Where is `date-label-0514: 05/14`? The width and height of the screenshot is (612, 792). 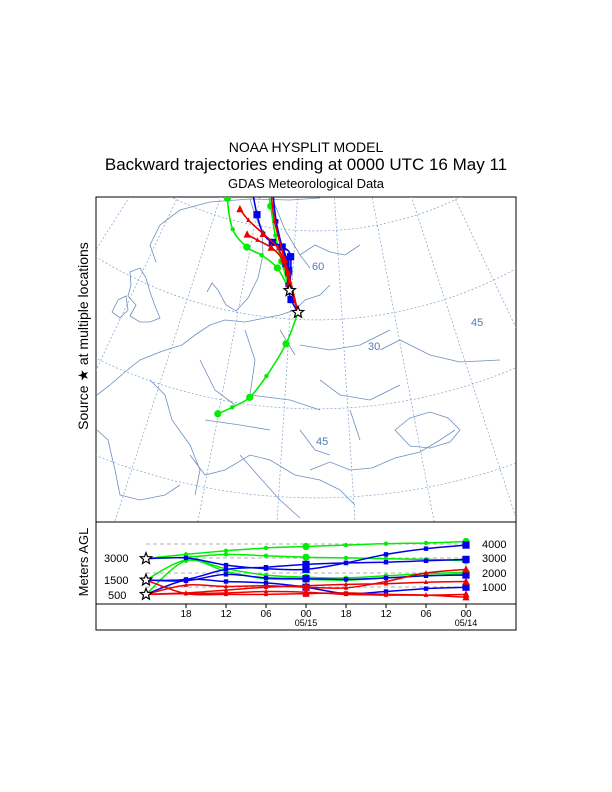
date-label-0514: 05/14 is located at coordinates (466, 623).